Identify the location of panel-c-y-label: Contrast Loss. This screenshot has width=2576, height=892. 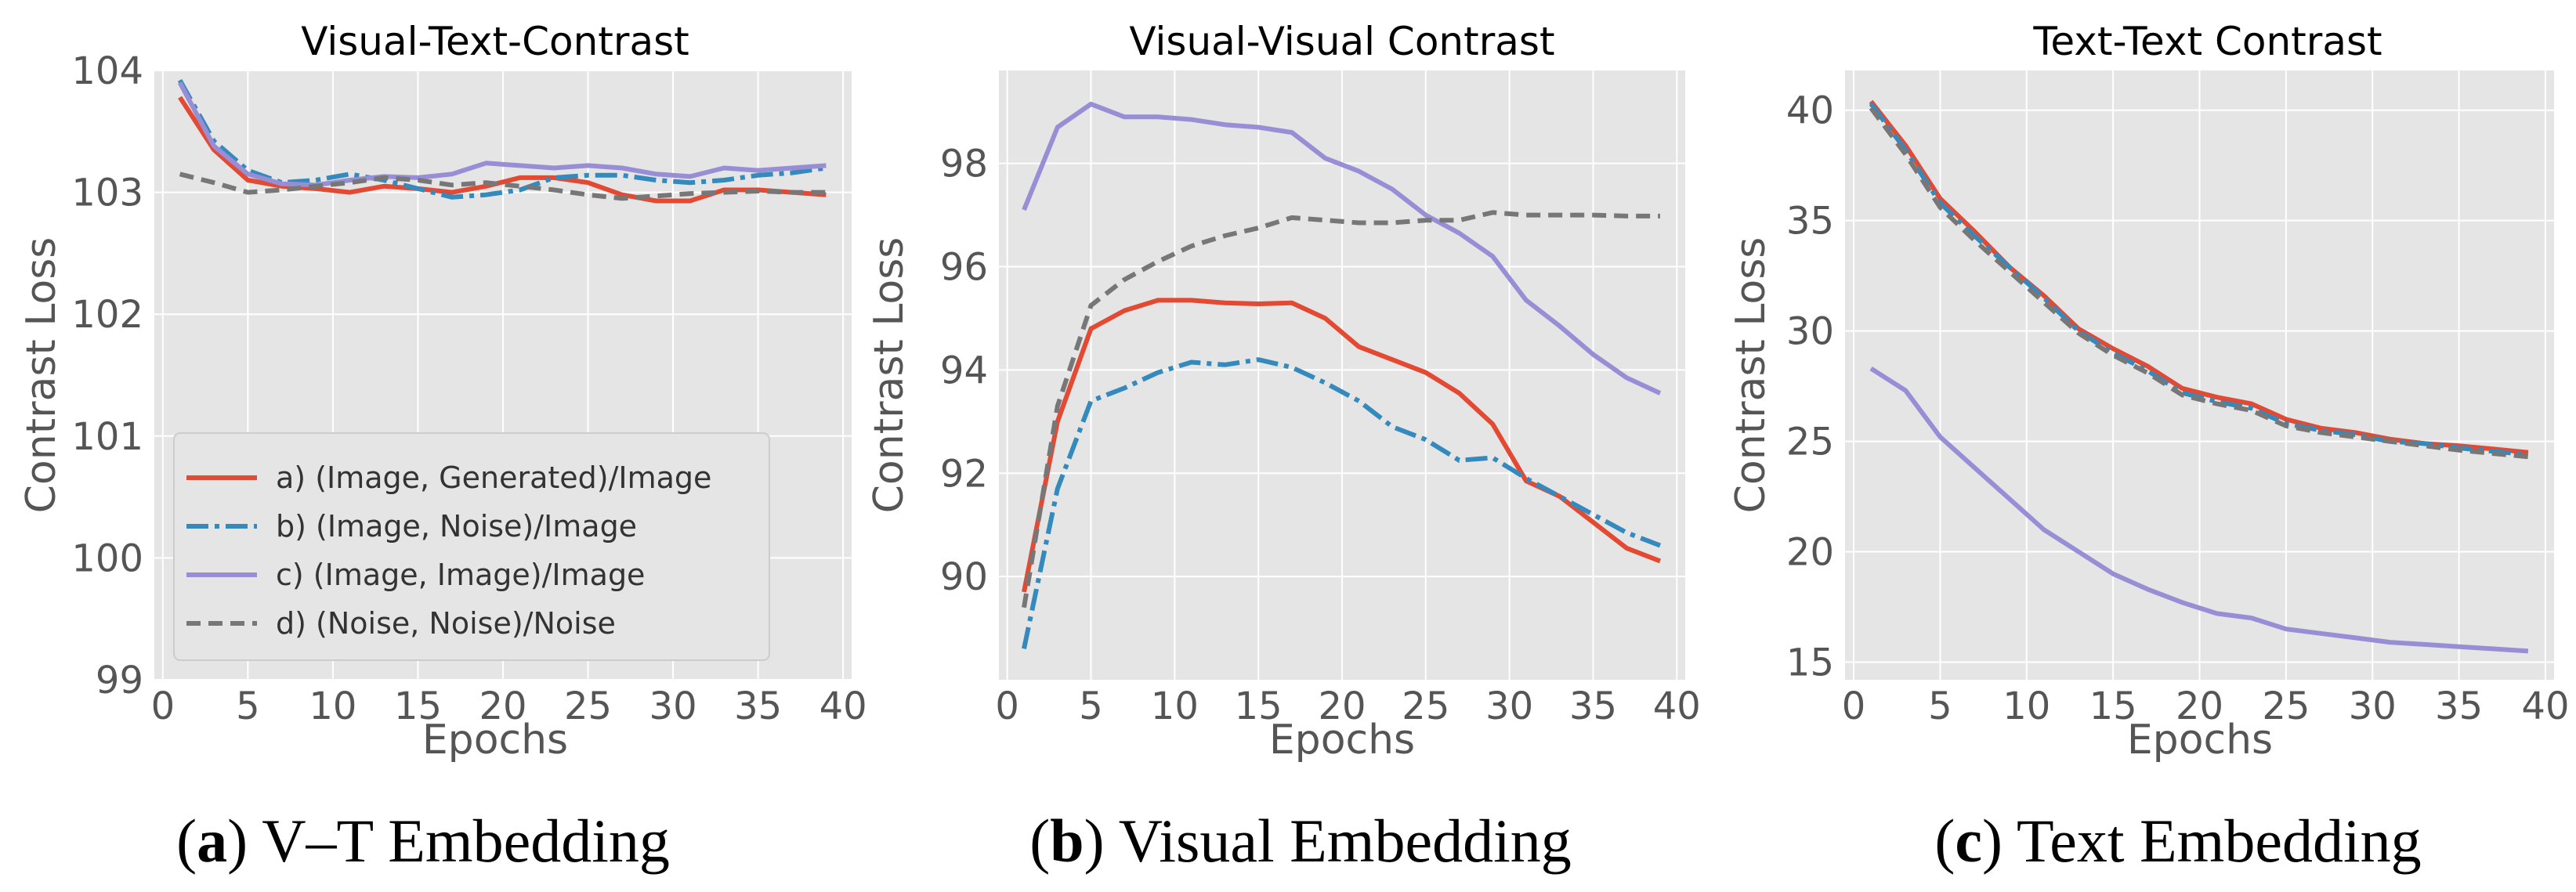
(1751, 375).